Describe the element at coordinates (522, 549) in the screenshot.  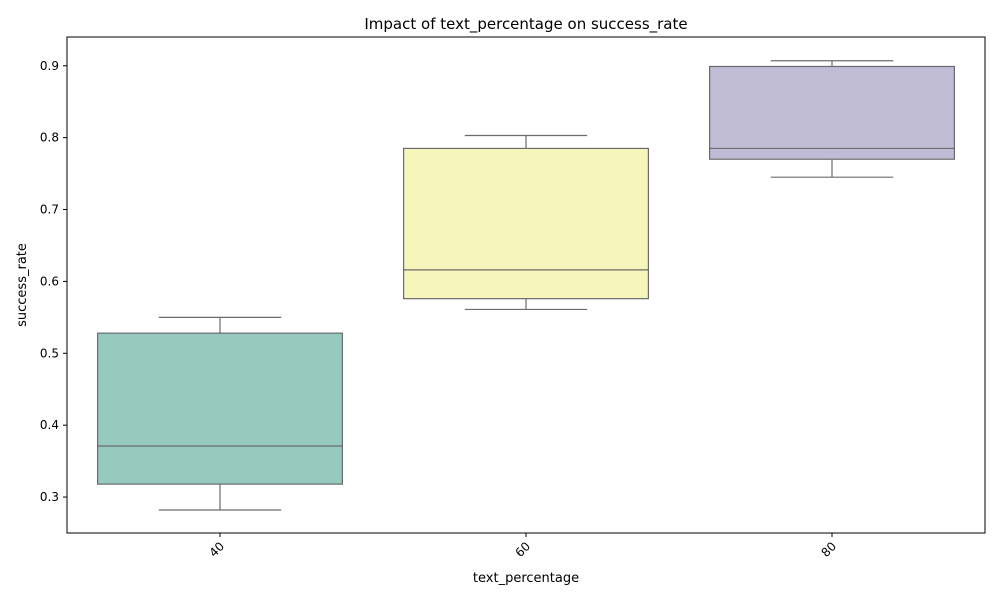
I see `x-tick-label: 60` at that location.